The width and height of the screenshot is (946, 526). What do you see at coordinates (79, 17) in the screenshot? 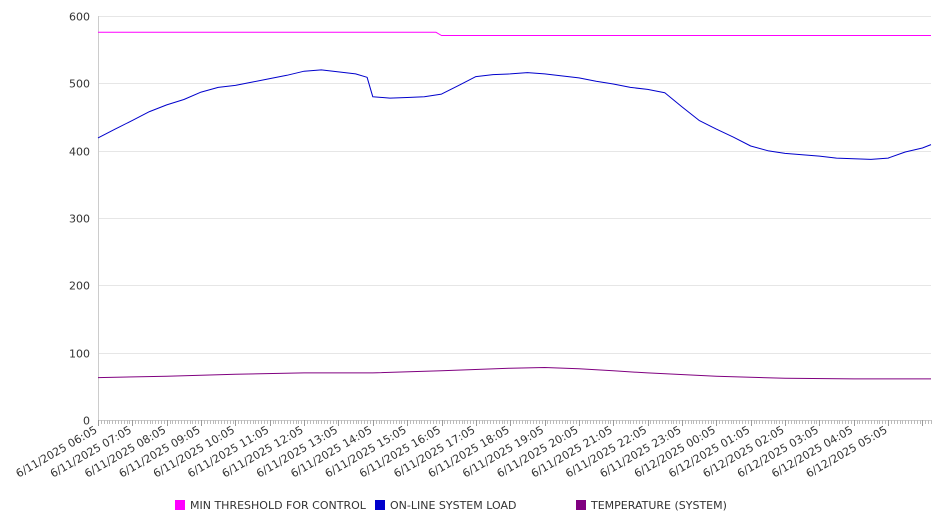
I see `y-tick-label: 600` at bounding box center [79, 17].